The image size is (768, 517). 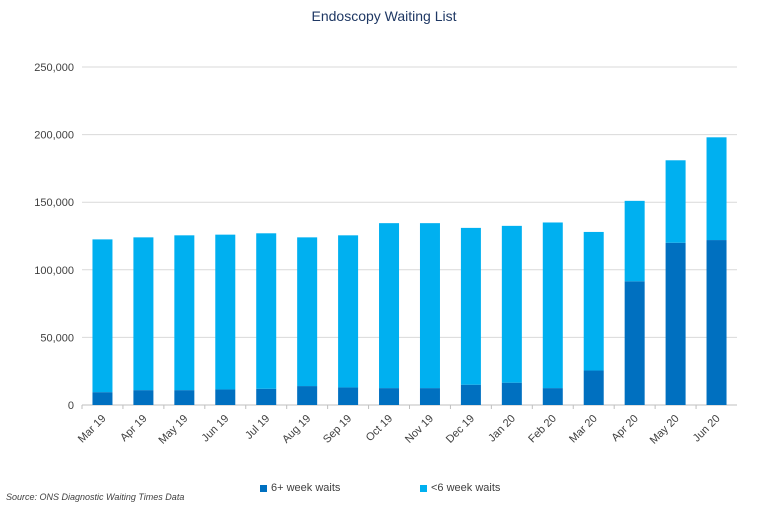 What do you see at coordinates (423, 488) in the screenshot?
I see `legend-swatch-under6` at bounding box center [423, 488].